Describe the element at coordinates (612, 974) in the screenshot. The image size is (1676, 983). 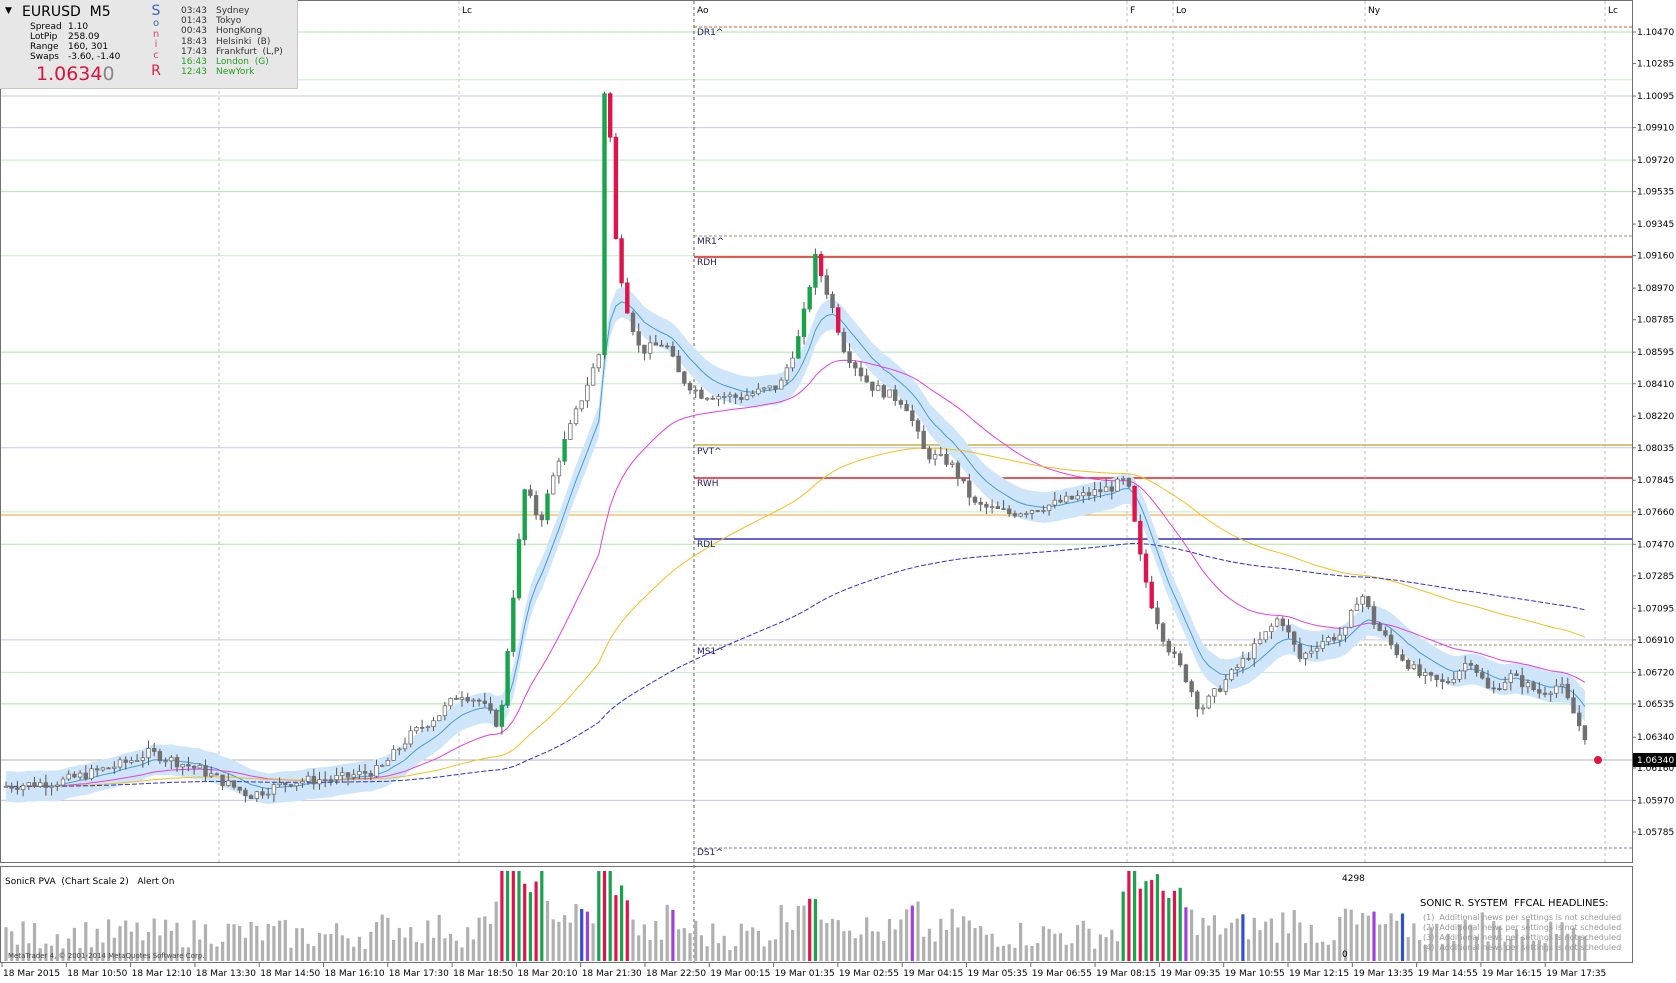
I see `time-tick-label: 18 Mar 21:30` at that location.